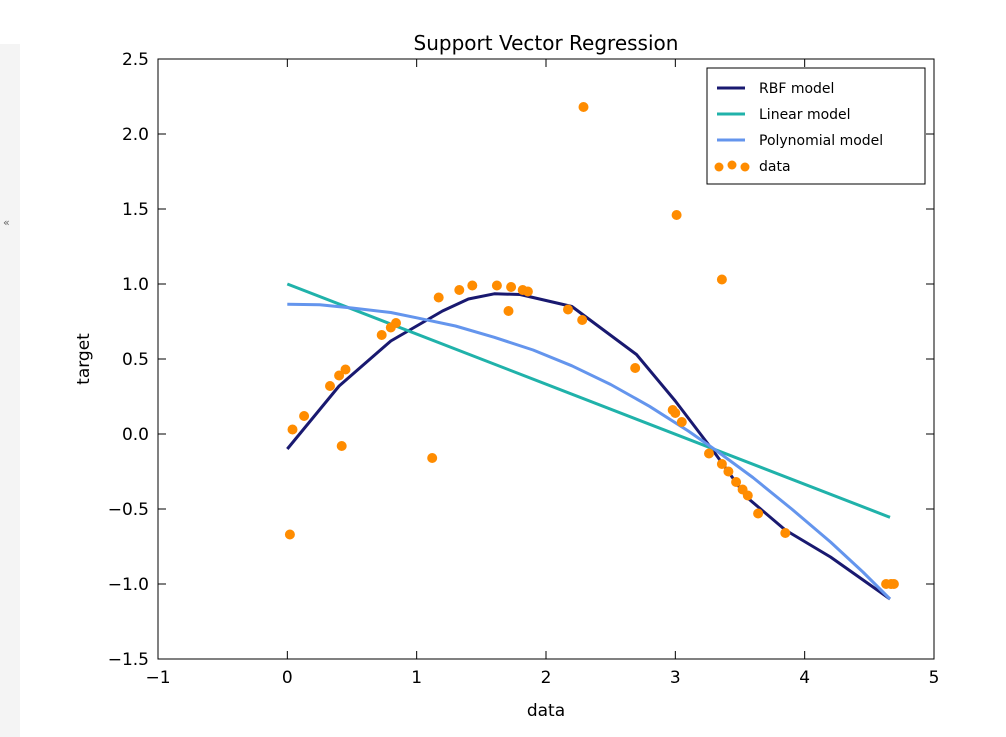 The height and width of the screenshot is (737, 1006). I want to click on sidebar-strip: «, so click(10, 390).